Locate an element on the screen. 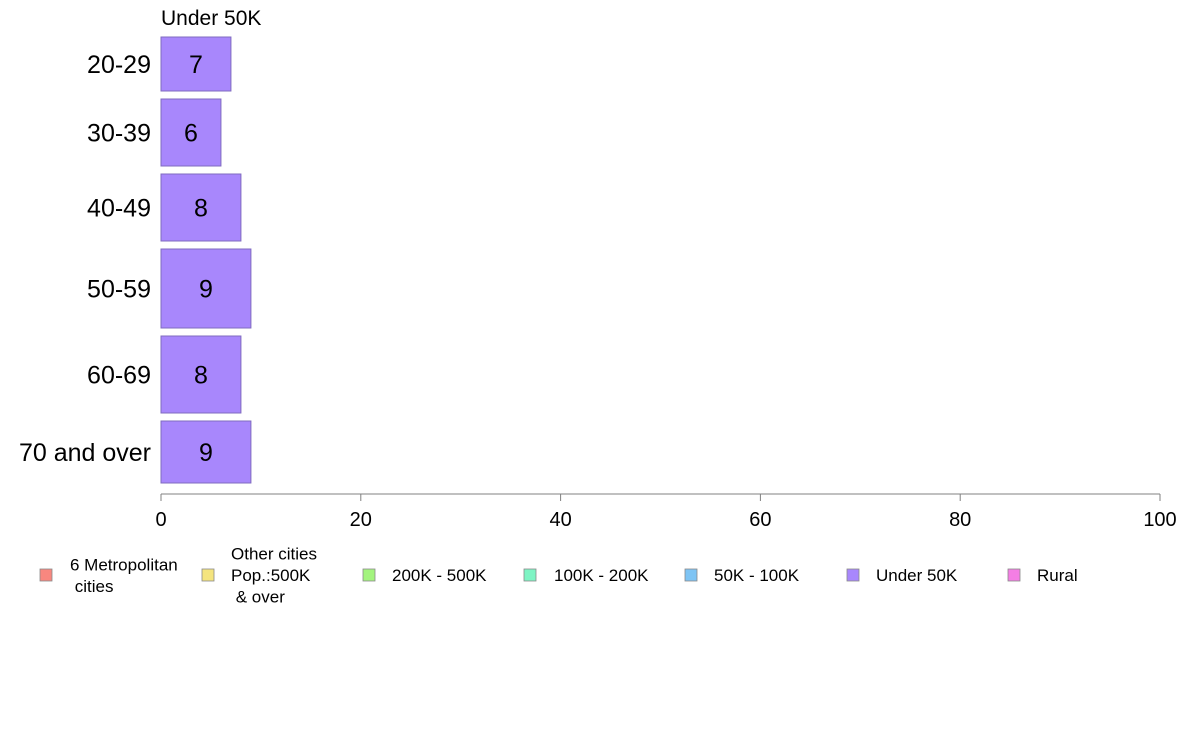 Image resolution: width=1188 pixels, height=736 pixels. x-axis: 0 20 40 60 80 100 is located at coordinates (666, 512).